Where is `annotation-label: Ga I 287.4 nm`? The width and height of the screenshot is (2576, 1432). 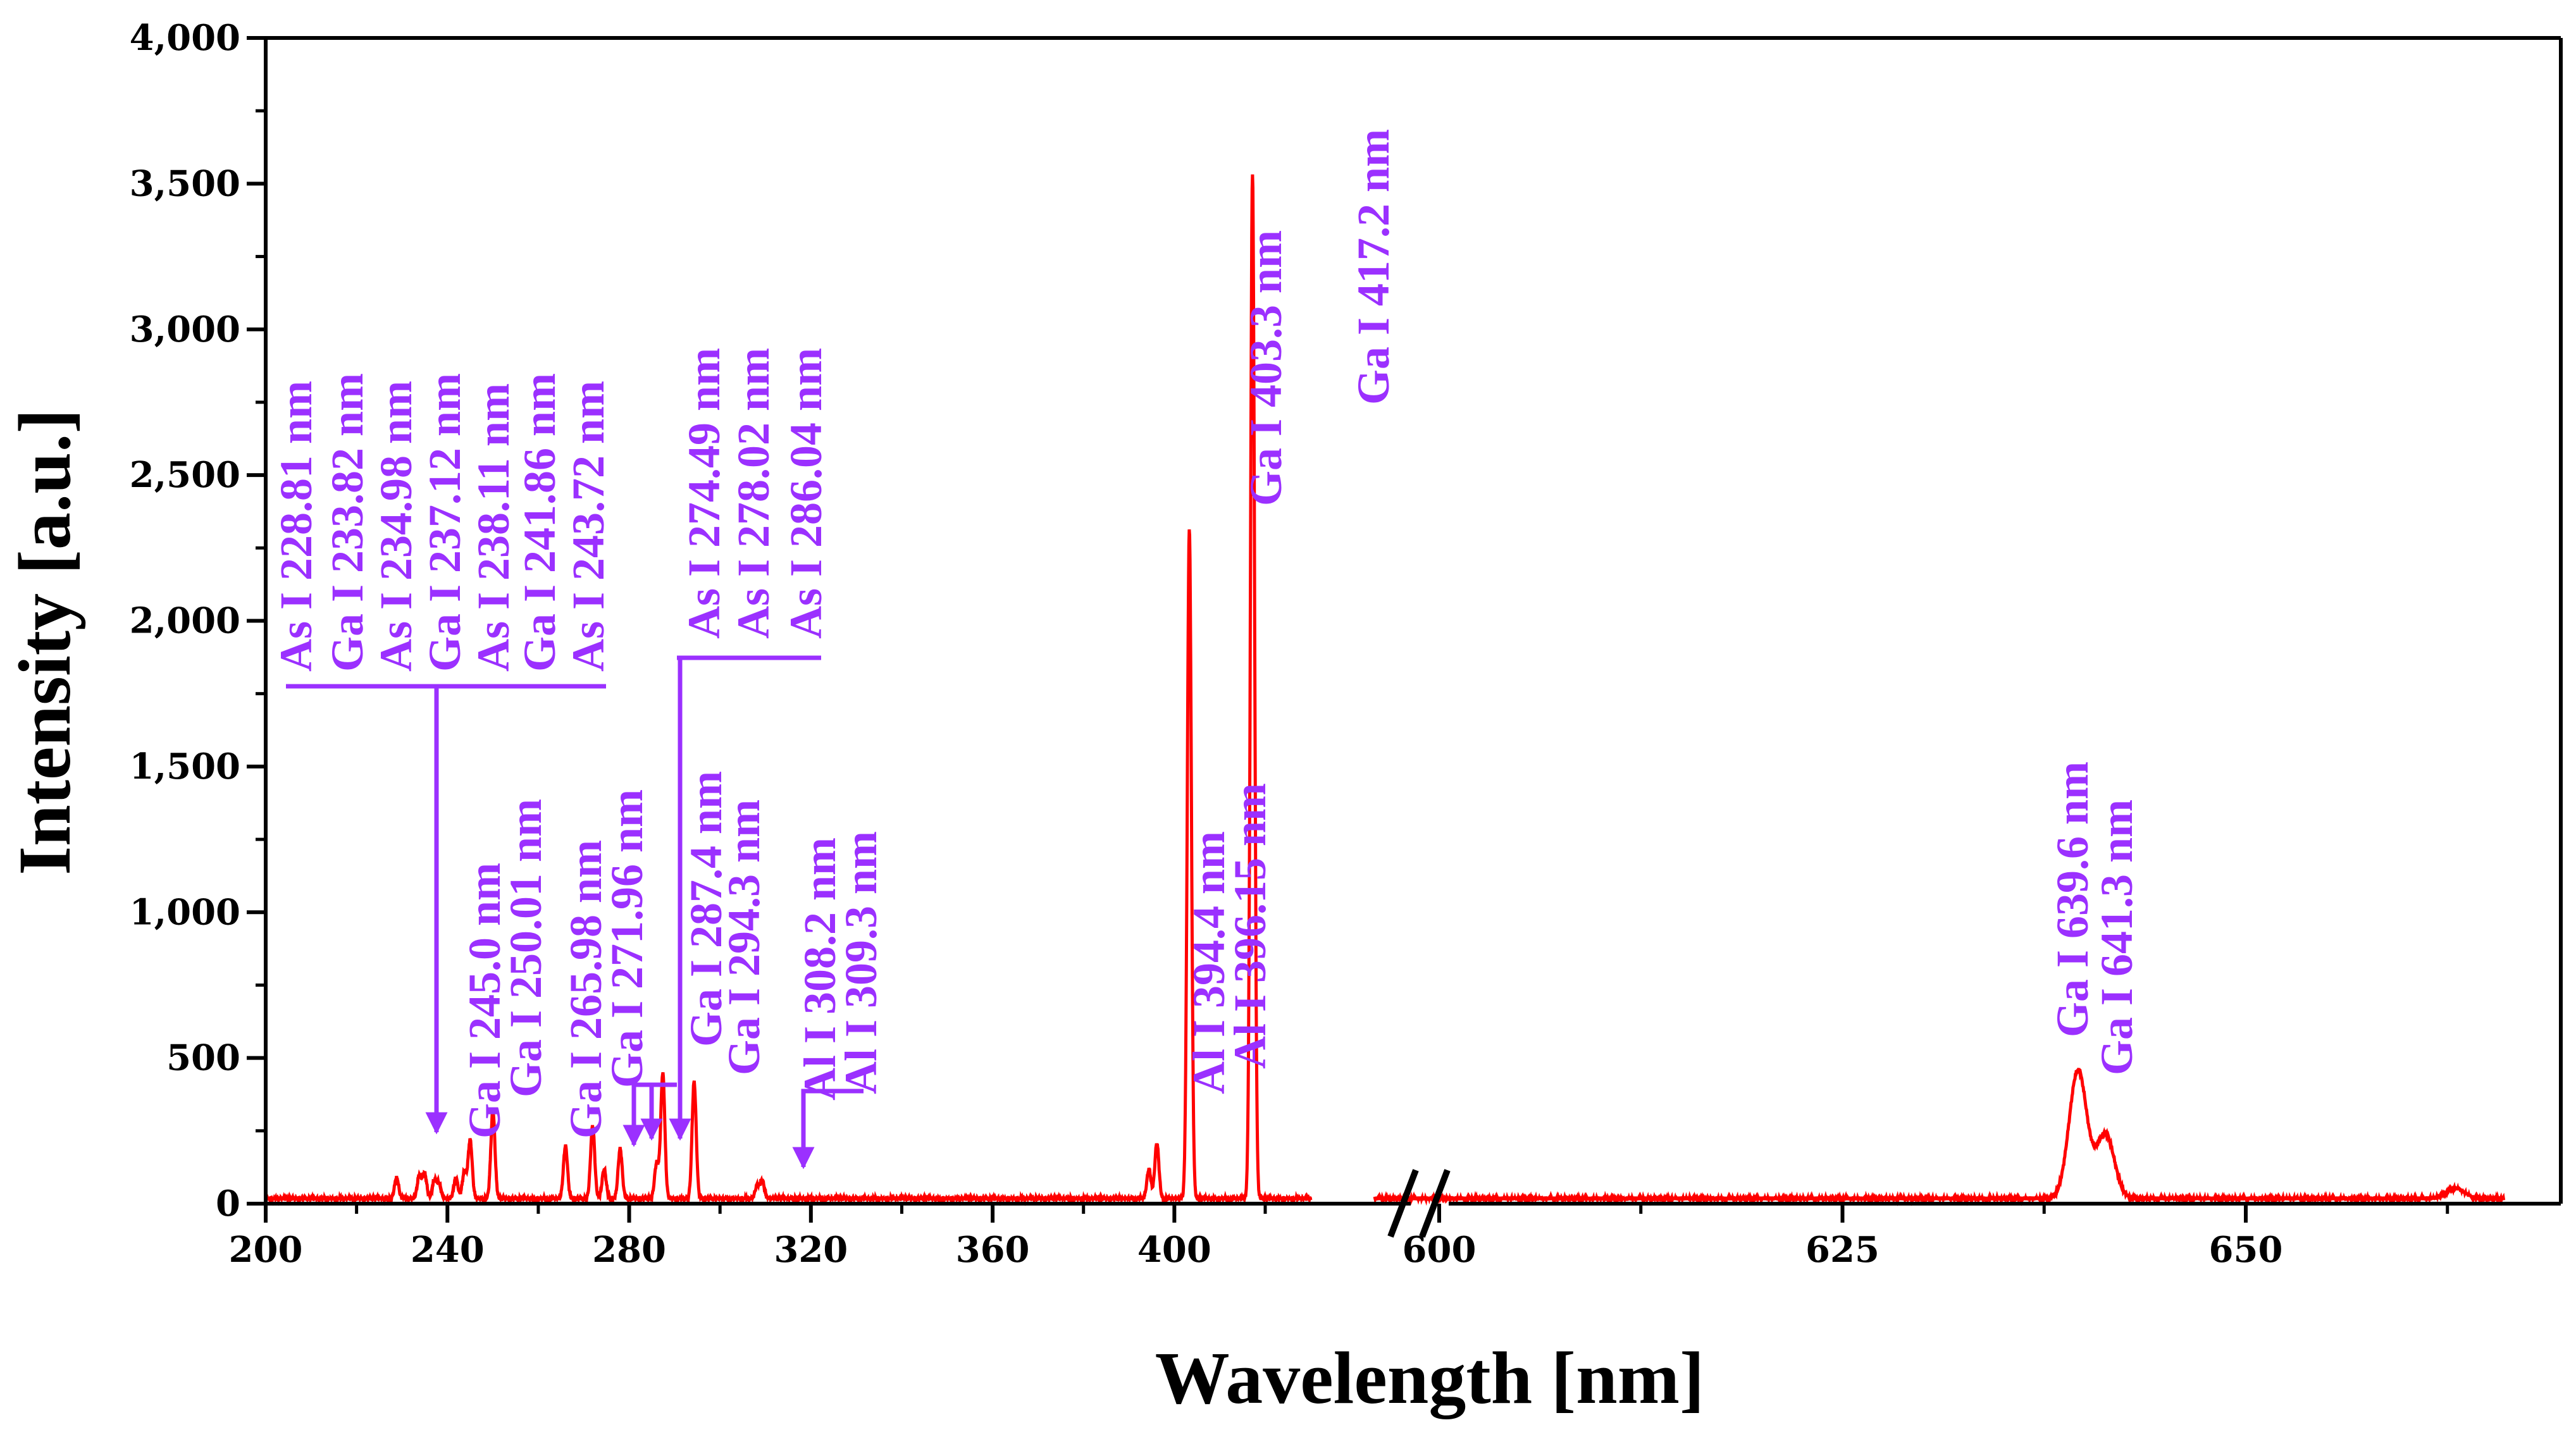
annotation-label: Ga I 287.4 nm is located at coordinates (706, 909).